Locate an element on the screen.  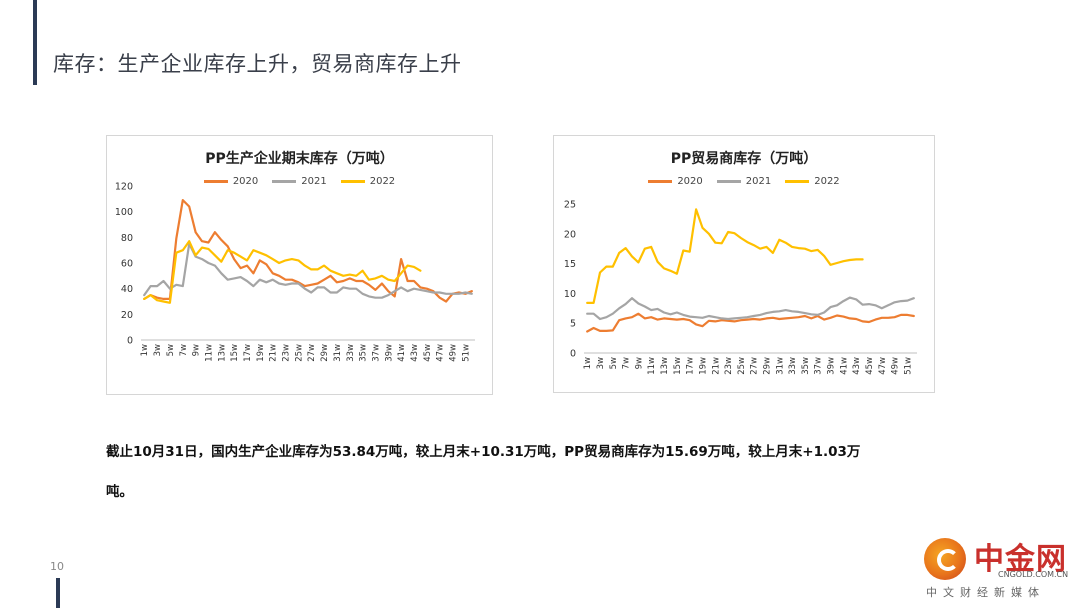
footer-accent-bar is located at coordinates (58, 593).